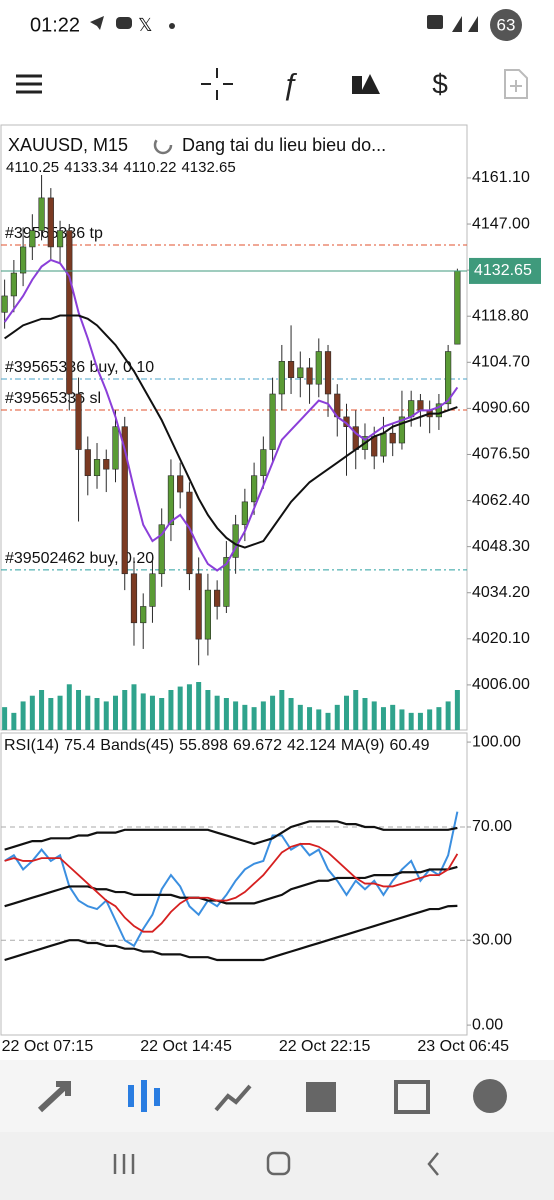  I want to click on history-tab, so click(321, 1097).